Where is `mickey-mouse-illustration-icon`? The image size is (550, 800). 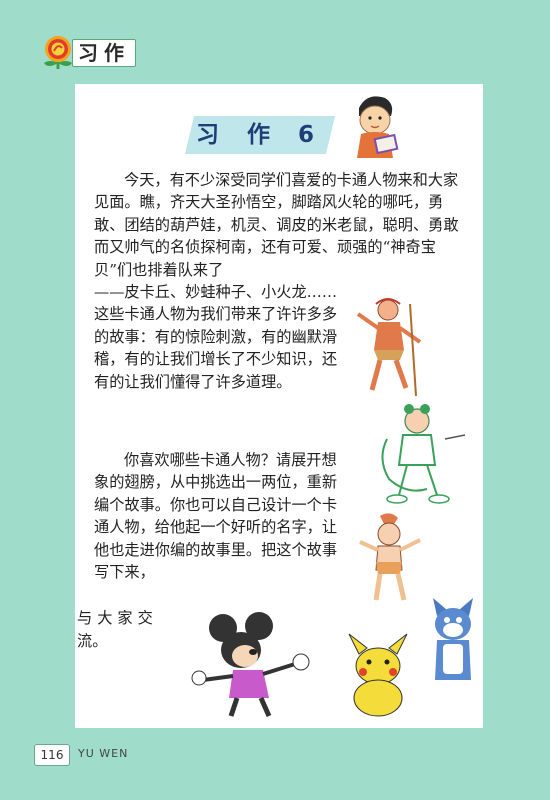 mickey-mouse-illustration-icon is located at coordinates (250, 665).